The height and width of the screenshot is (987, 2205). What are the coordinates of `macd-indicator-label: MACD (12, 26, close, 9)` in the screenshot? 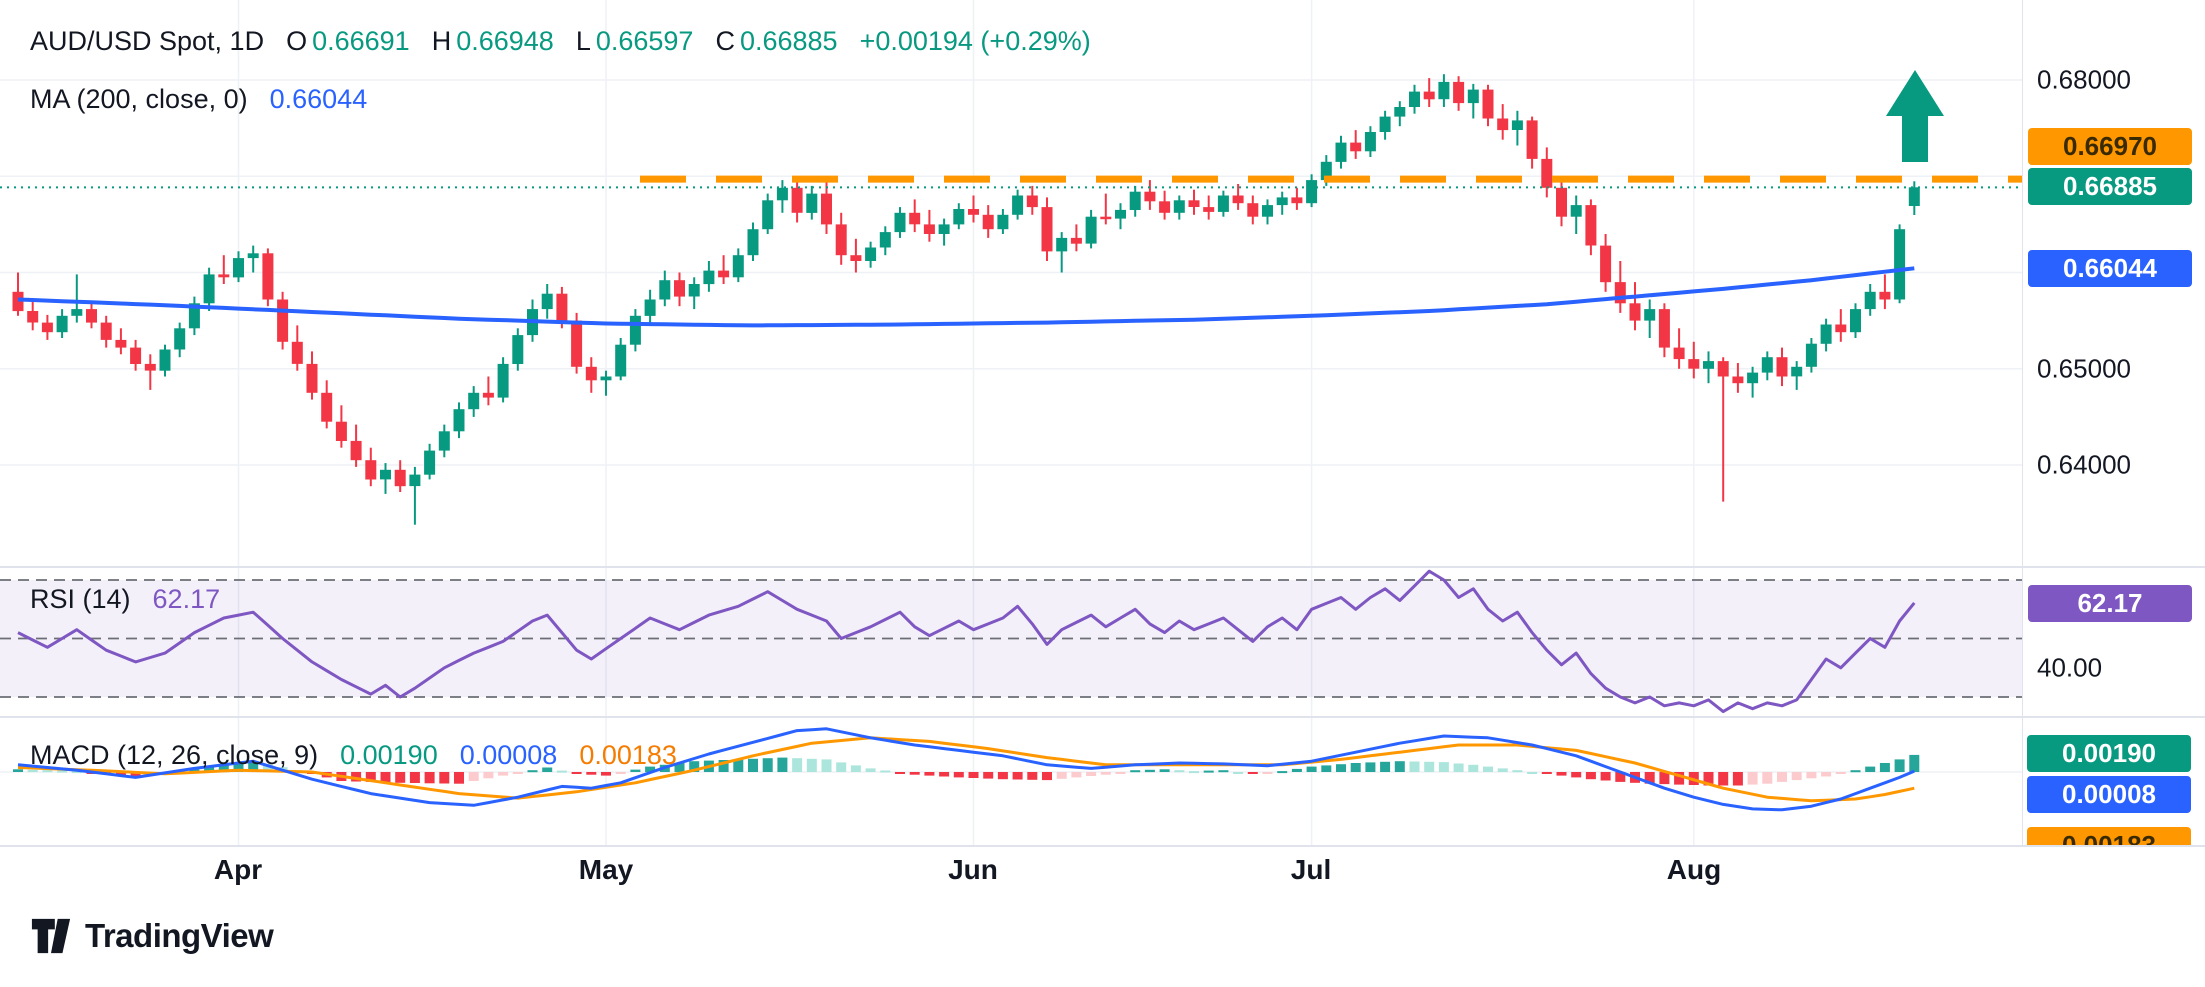 It's located at (174, 755).